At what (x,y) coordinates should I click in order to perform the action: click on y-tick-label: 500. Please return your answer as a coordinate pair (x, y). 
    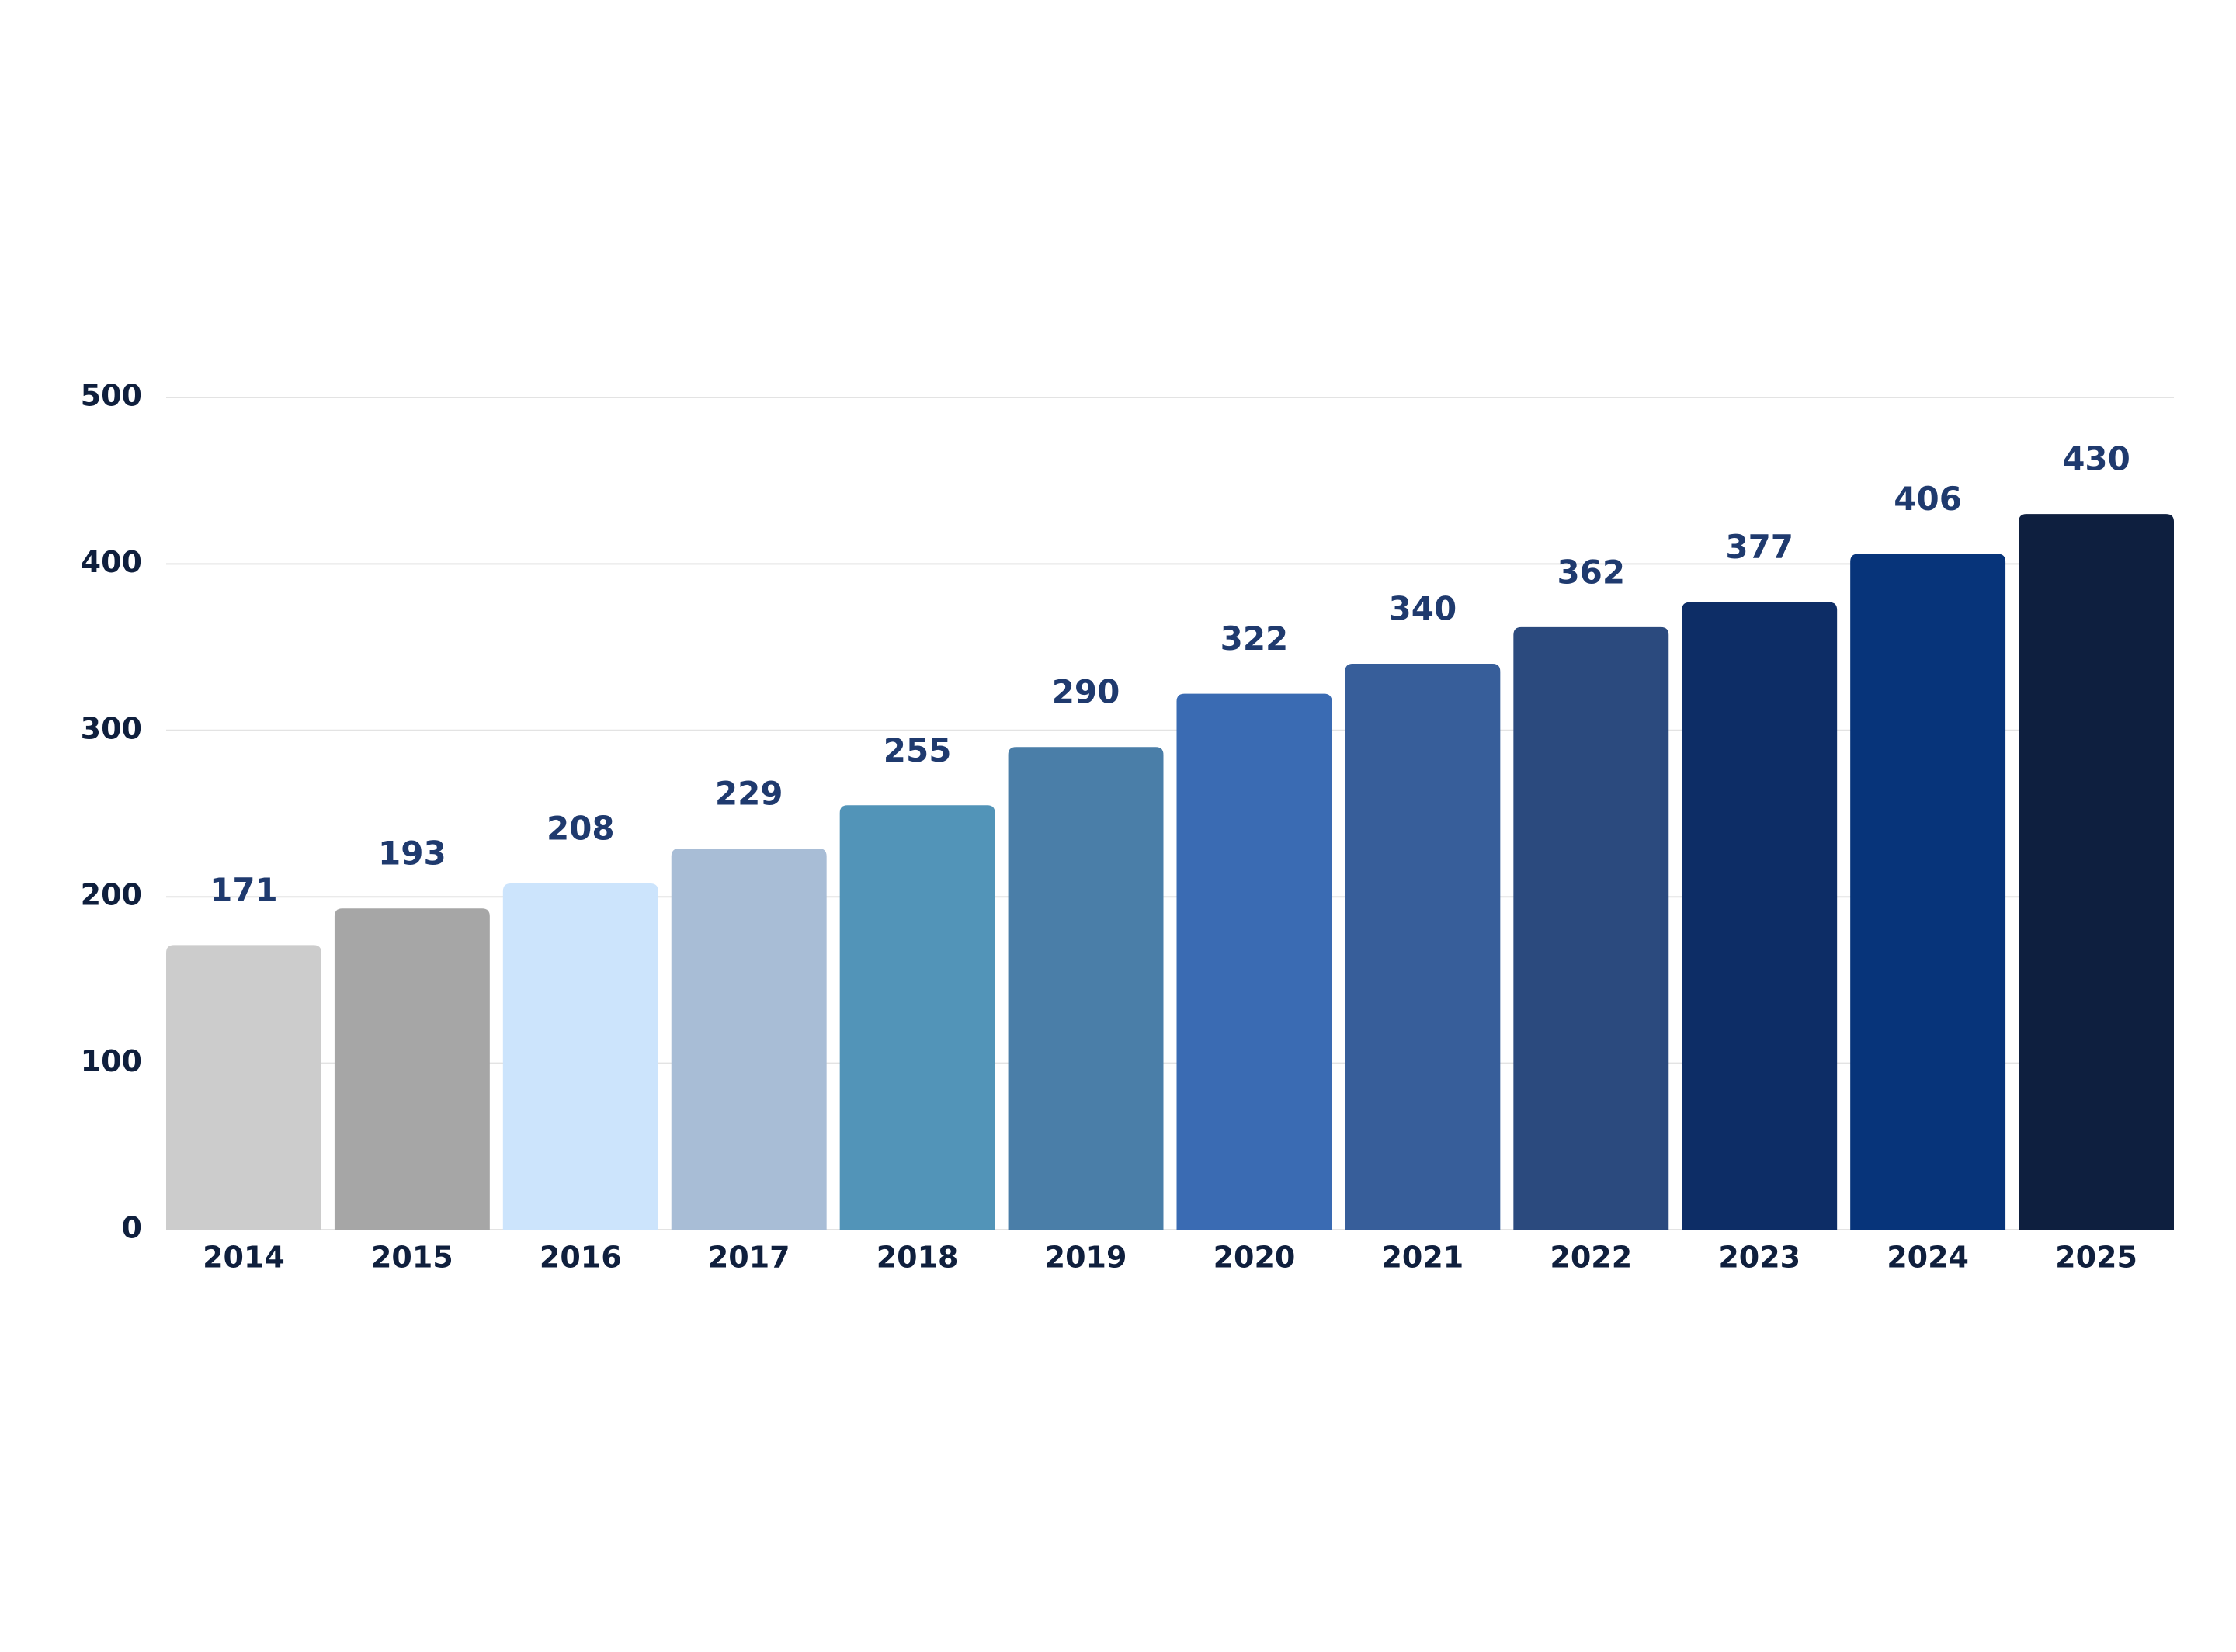
    Looking at the image, I should click on (111, 396).